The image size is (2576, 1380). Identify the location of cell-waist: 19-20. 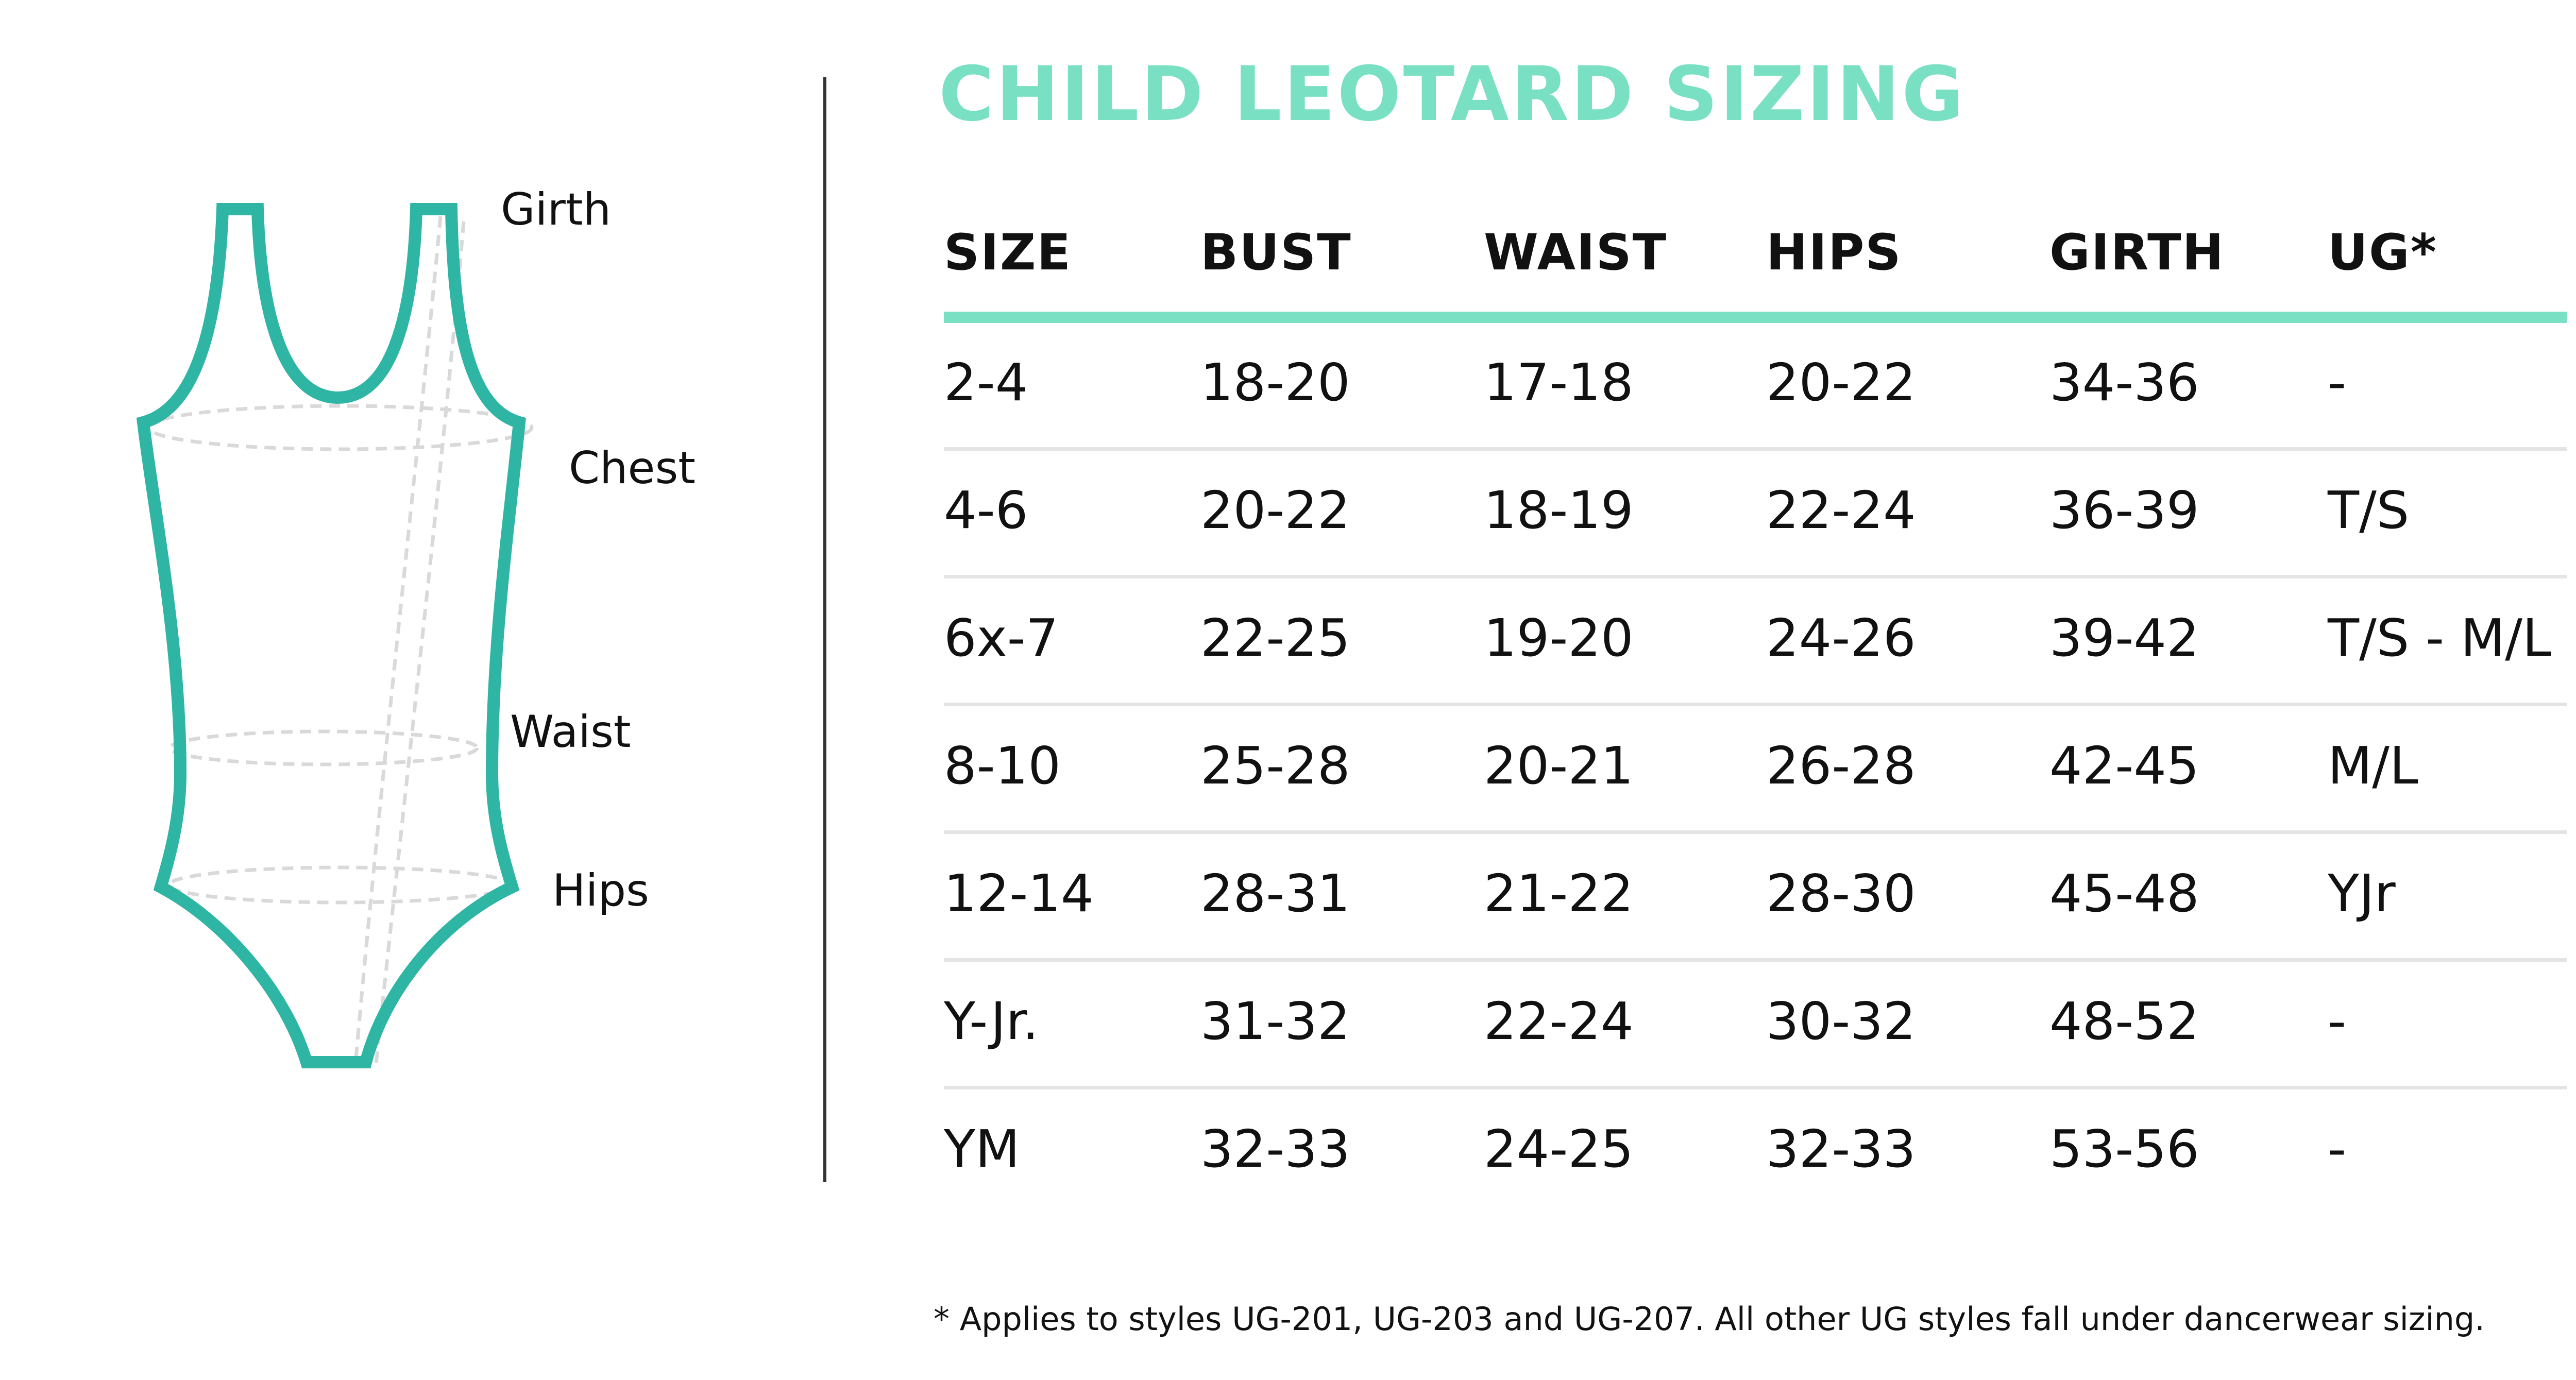
(1559, 638).